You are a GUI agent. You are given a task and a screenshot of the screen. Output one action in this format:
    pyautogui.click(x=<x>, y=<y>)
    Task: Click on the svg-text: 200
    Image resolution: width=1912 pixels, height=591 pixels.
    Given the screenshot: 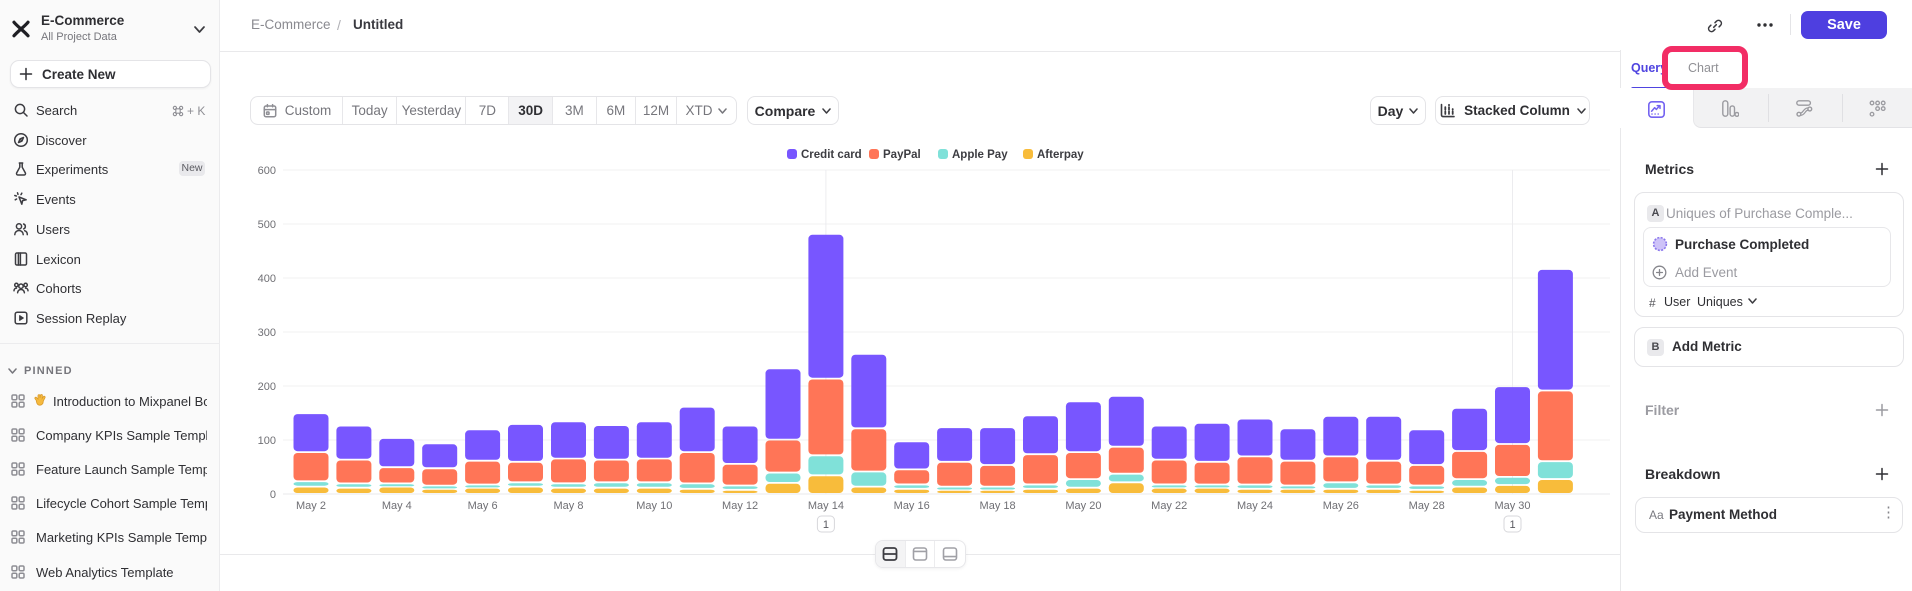 What is the action you would take?
    pyautogui.click(x=267, y=387)
    